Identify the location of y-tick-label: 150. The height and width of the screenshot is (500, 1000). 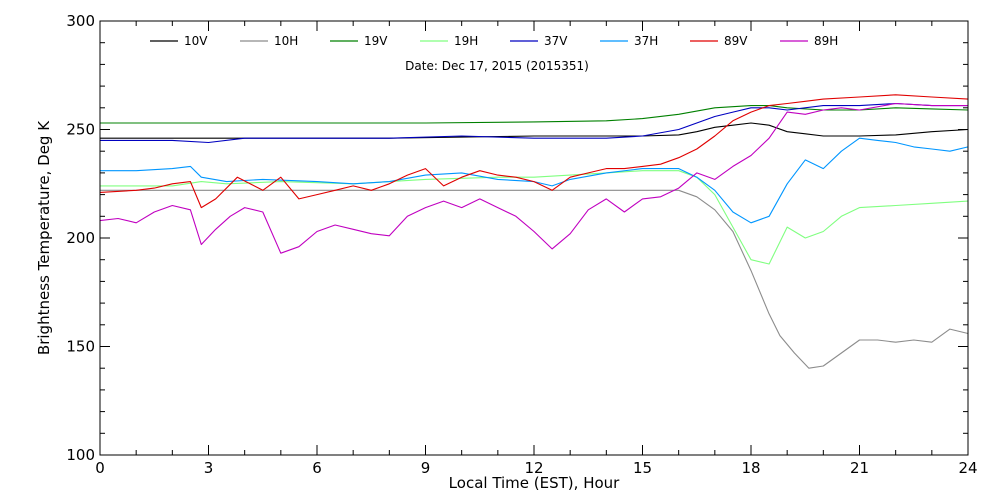
(80, 347).